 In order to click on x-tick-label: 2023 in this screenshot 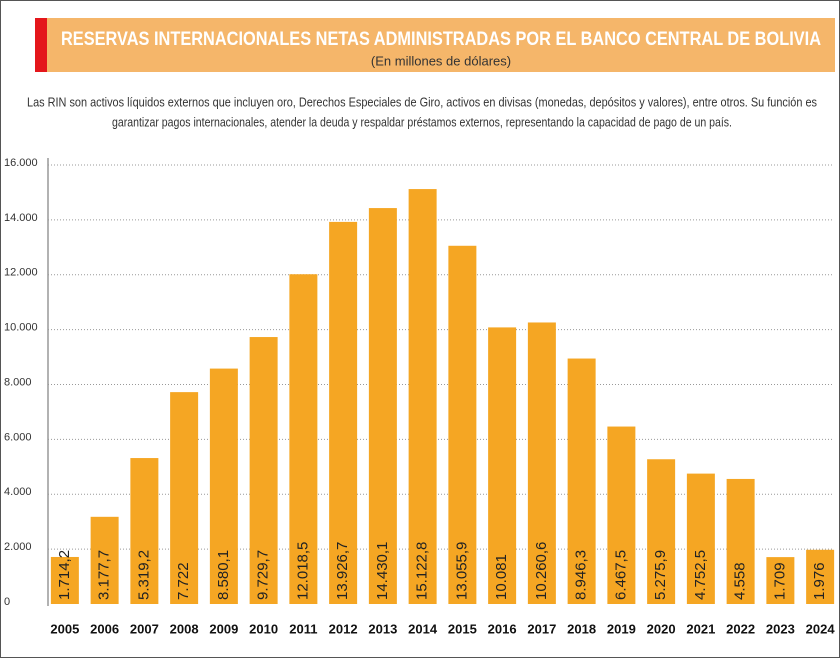, I will do `click(780, 628)`.